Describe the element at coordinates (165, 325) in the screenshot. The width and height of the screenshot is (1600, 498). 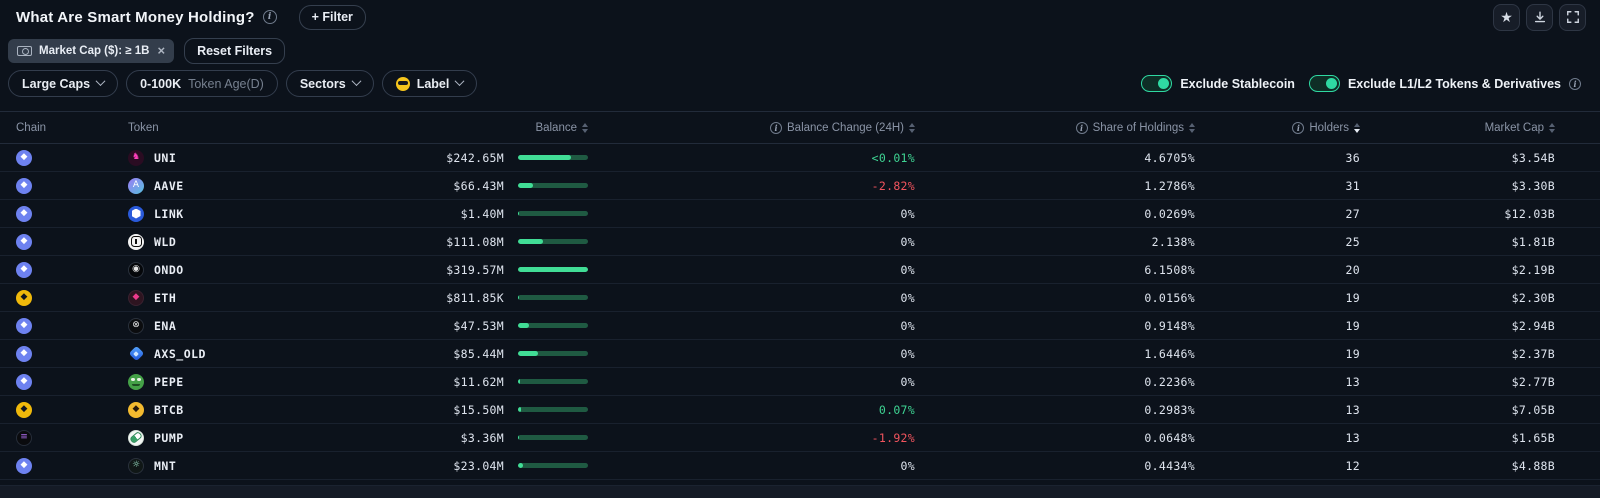
I see `token-symbol: ENA` at that location.